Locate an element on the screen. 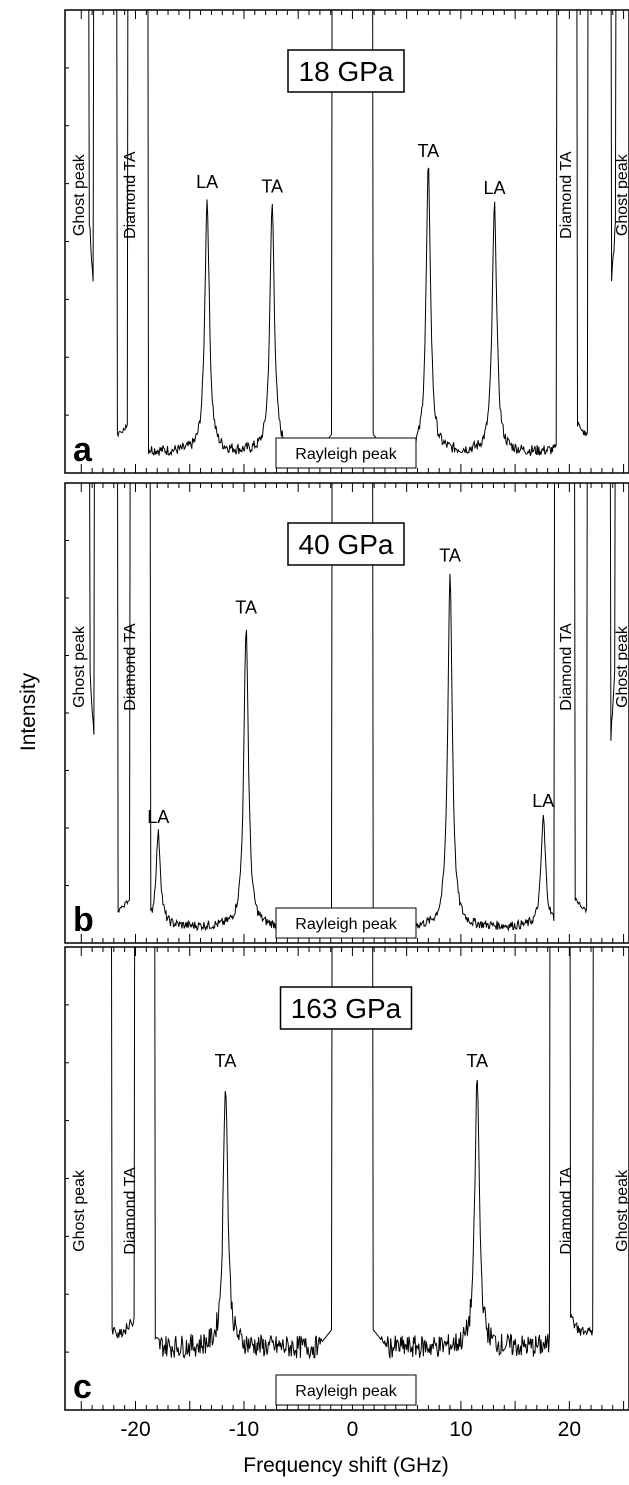  panel-letter: c is located at coordinates (82, 1387).